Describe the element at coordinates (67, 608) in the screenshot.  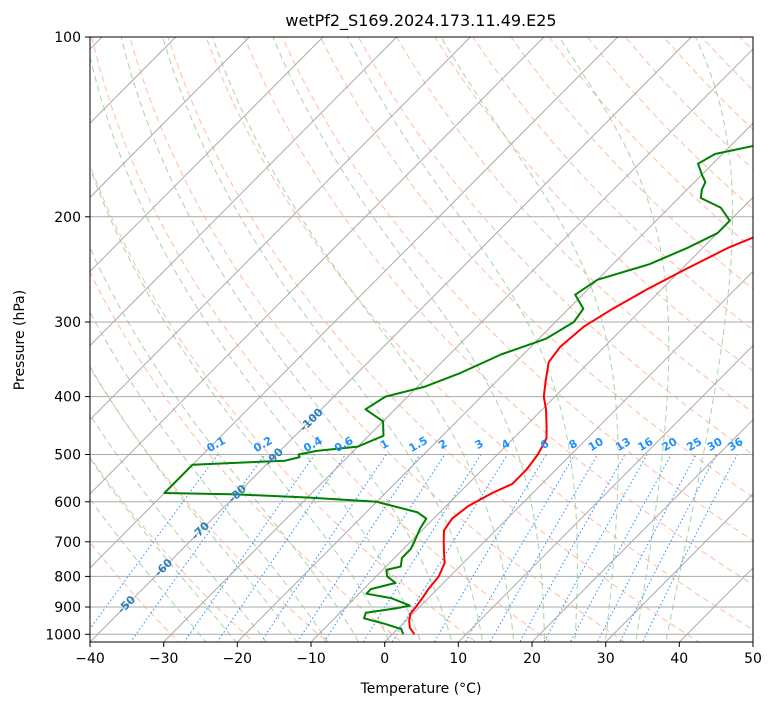
I see `y-tick-label: 900` at that location.